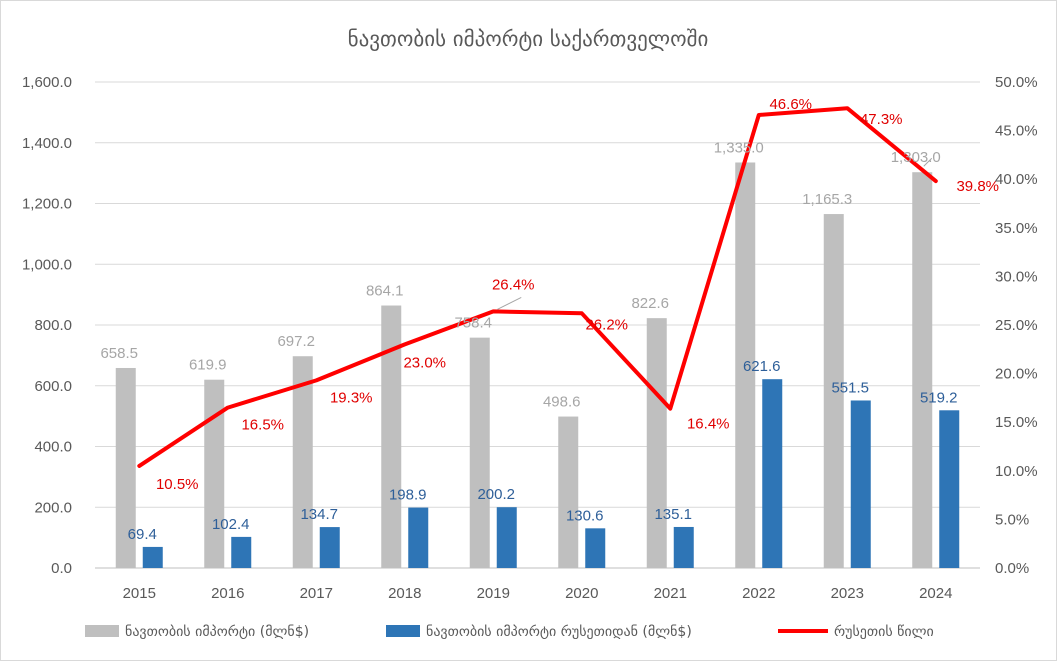 The height and width of the screenshot is (661, 1057). I want to click on right-axis-tick-label: 15.0%, so click(1016, 422).